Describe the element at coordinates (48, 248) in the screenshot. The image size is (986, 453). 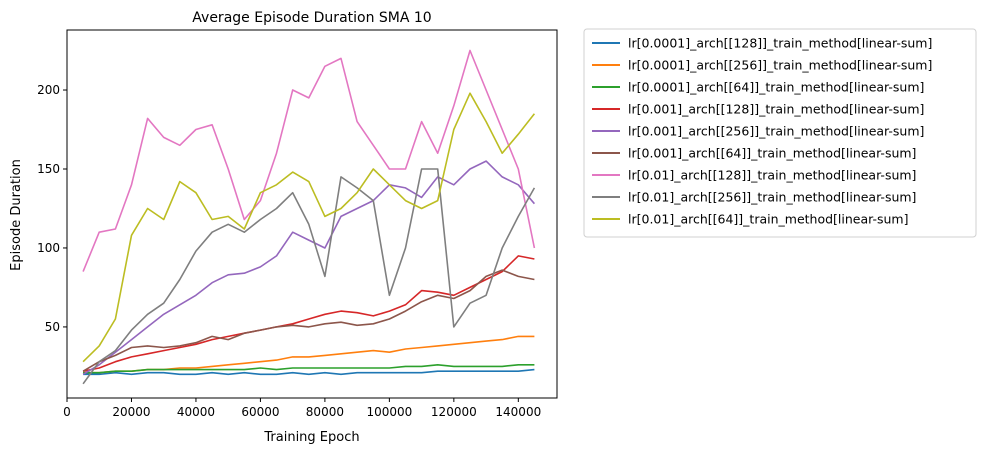
I see `y-tick-label: 100` at that location.